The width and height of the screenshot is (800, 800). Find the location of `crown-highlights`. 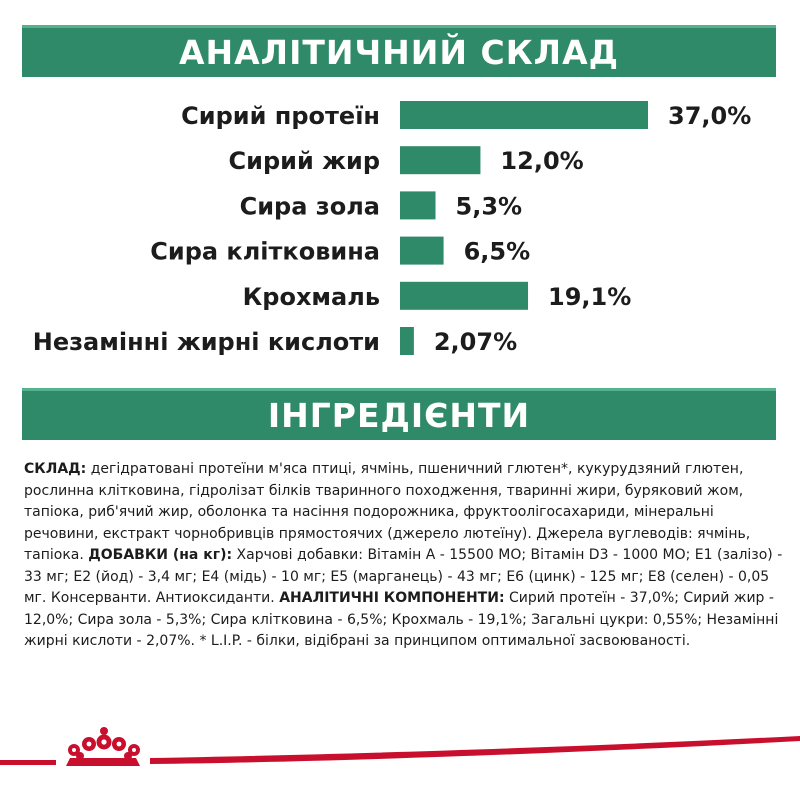

crown-highlights is located at coordinates (104, 745).